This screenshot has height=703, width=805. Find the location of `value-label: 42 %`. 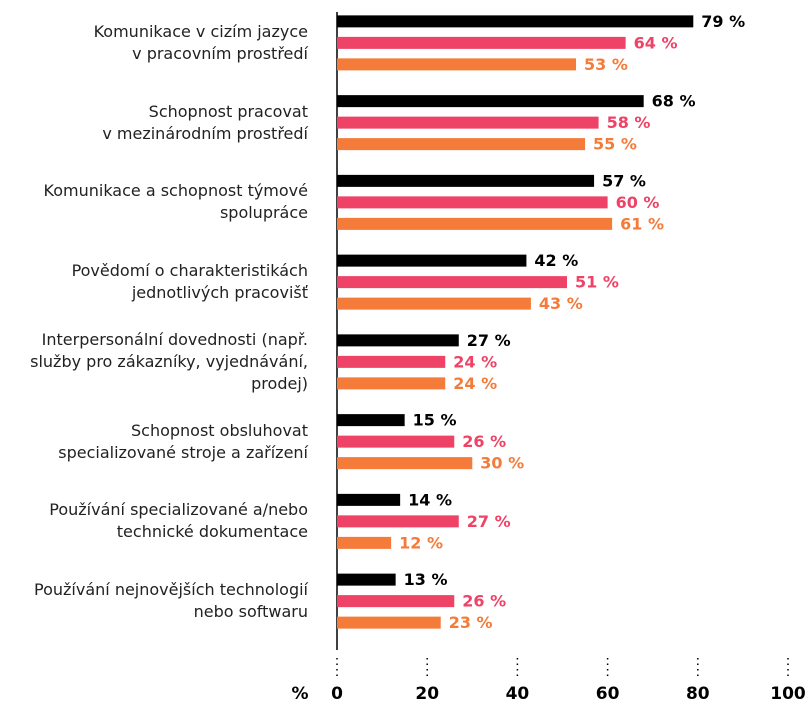

value-label: 42 % is located at coordinates (556, 260).